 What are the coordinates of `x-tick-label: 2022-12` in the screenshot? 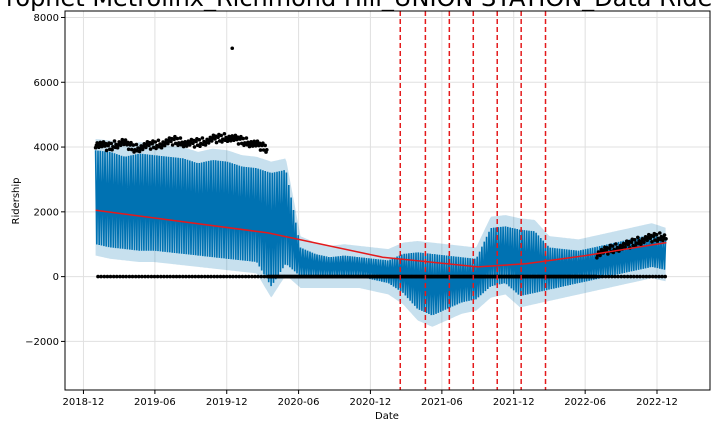 It's located at (657, 402).